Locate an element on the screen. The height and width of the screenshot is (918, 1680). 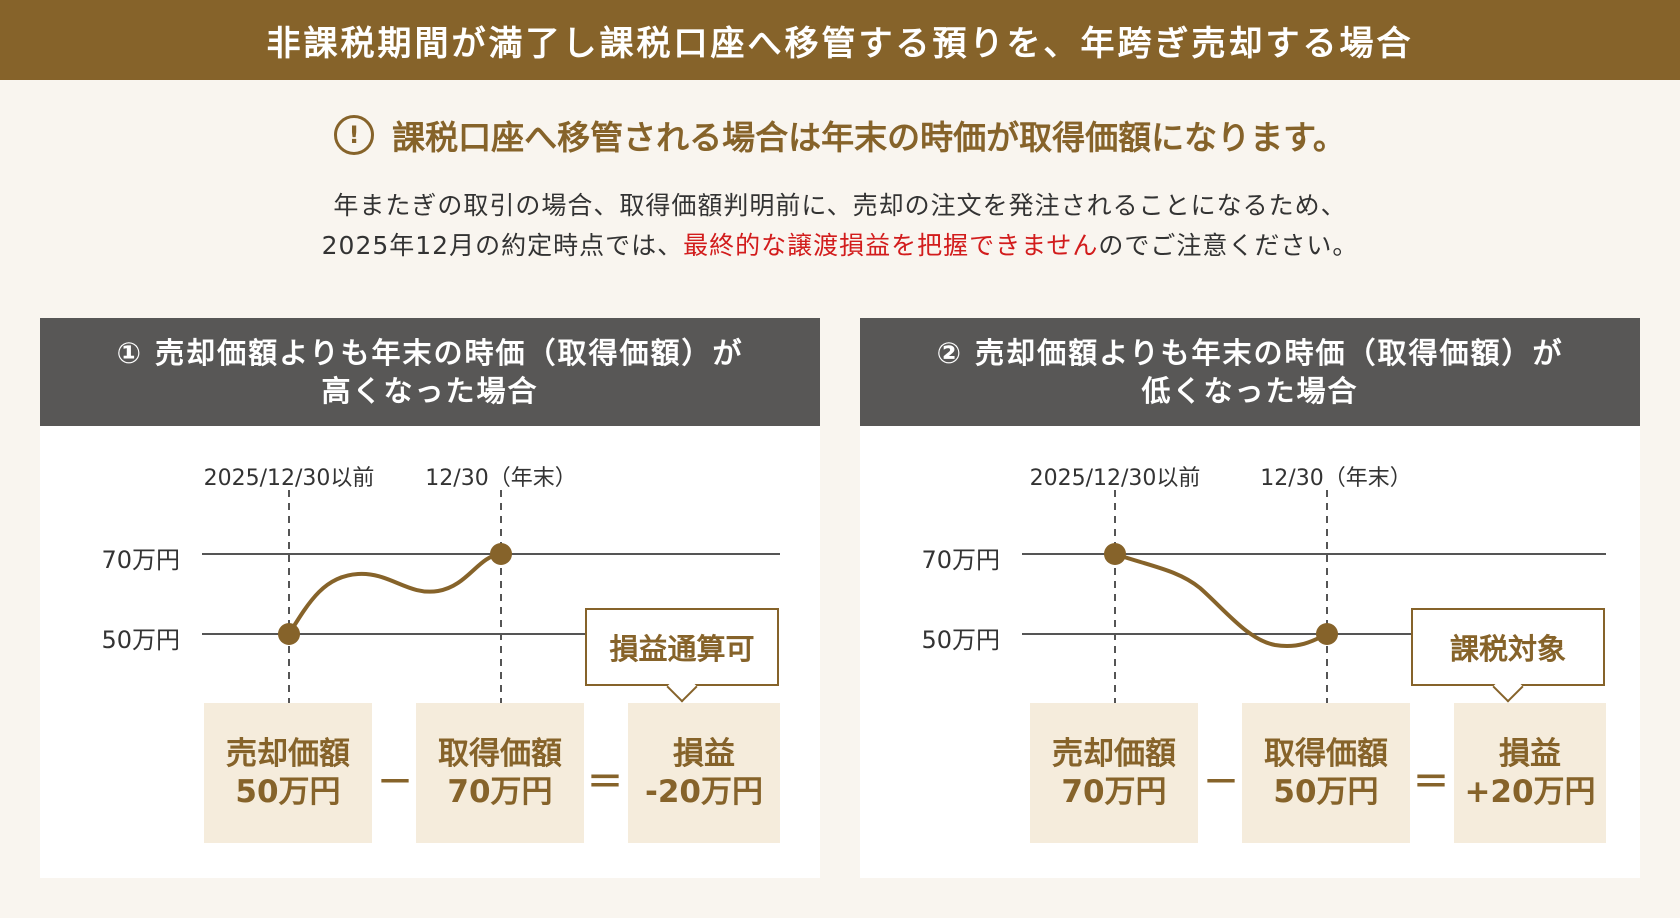
cost-price-value: 50万円 is located at coordinates (1326, 792).